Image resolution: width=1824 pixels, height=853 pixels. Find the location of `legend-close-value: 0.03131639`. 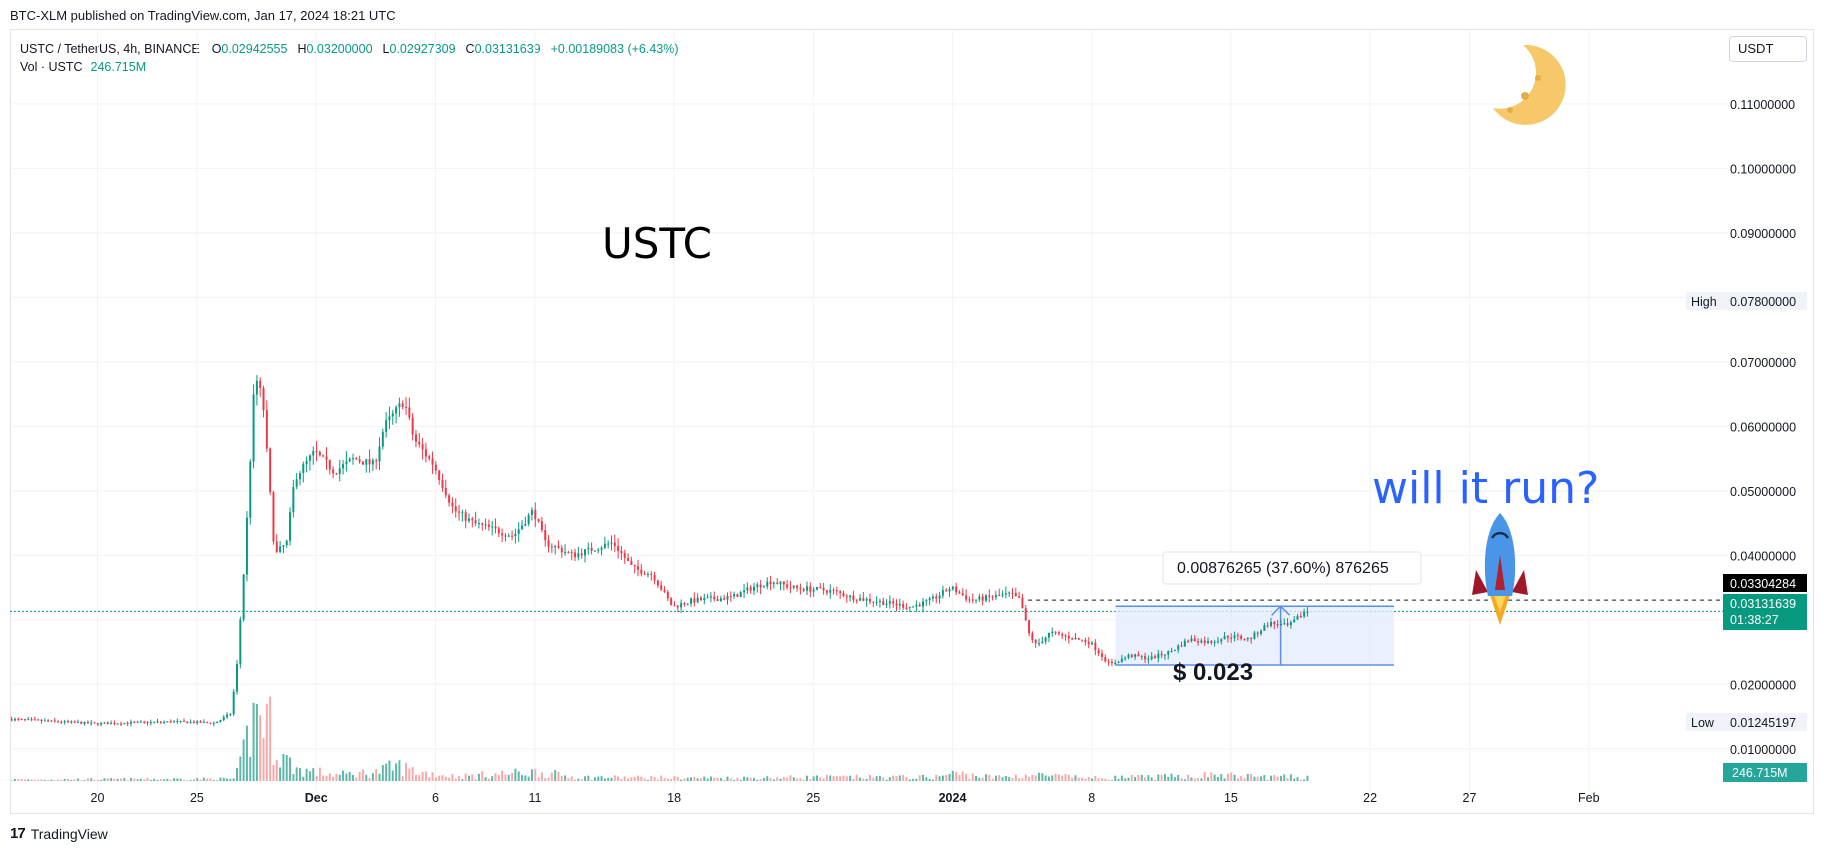

legend-close-value: 0.03131639 is located at coordinates (507, 49).